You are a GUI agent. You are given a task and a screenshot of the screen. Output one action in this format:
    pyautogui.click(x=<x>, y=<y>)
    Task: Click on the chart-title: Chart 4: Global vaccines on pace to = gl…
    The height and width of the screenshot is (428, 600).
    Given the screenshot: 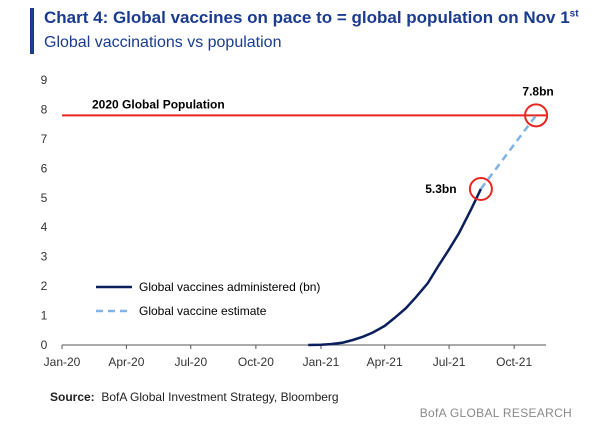 What is the action you would take?
    pyautogui.click(x=311, y=17)
    